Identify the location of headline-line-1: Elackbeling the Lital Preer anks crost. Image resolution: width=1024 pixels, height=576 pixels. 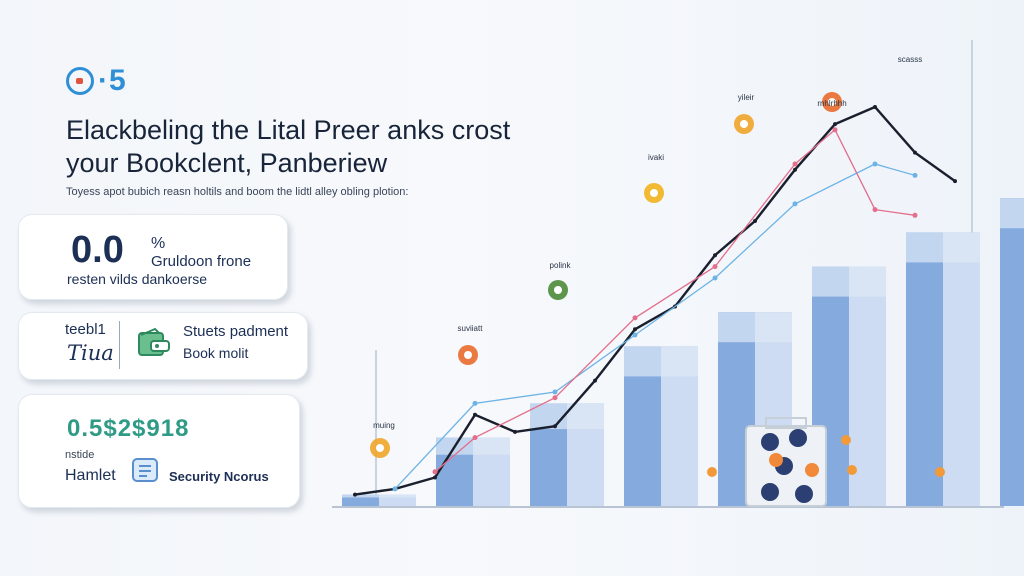
(288, 130).